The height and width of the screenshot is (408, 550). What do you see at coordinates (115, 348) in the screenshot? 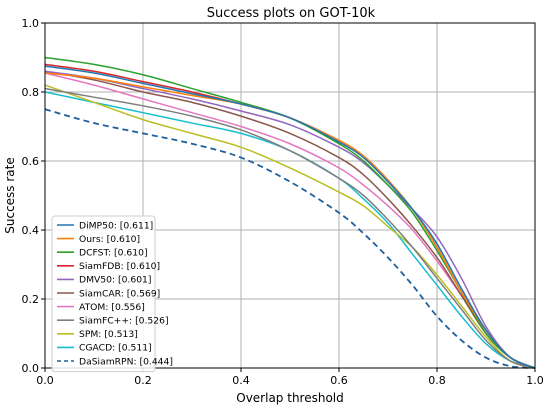
I see `legend-label: CGACD: [0.511]` at bounding box center [115, 348].